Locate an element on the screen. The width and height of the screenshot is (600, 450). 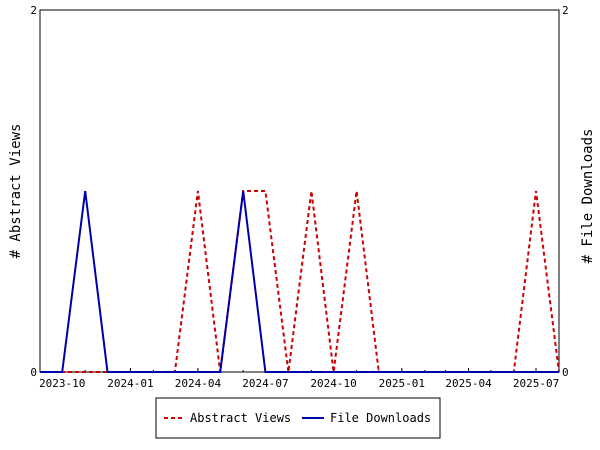
y-tick-label: 0 is located at coordinates (33, 372).